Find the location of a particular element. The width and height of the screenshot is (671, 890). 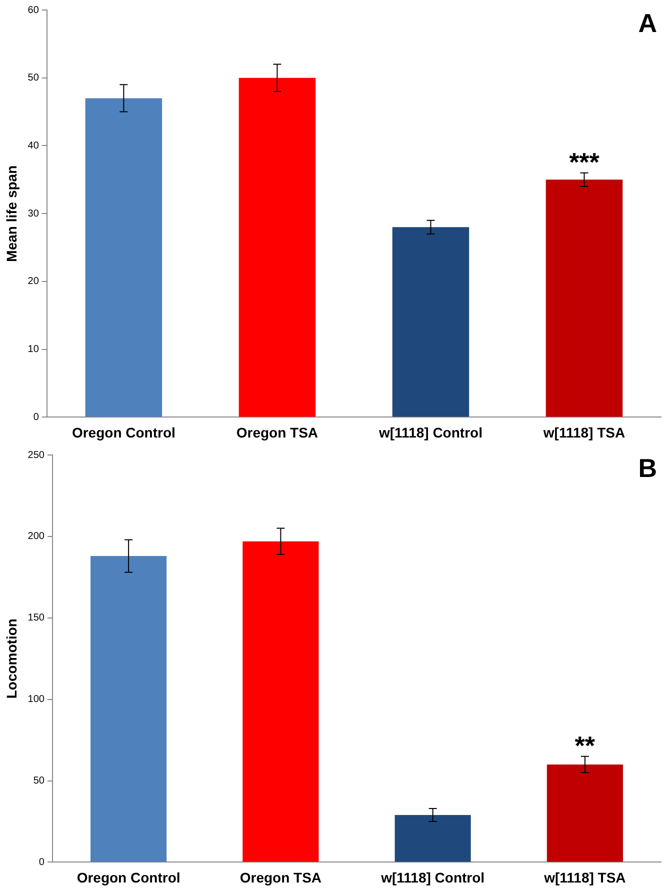

y-tick-label: 40 is located at coordinates (34, 146).